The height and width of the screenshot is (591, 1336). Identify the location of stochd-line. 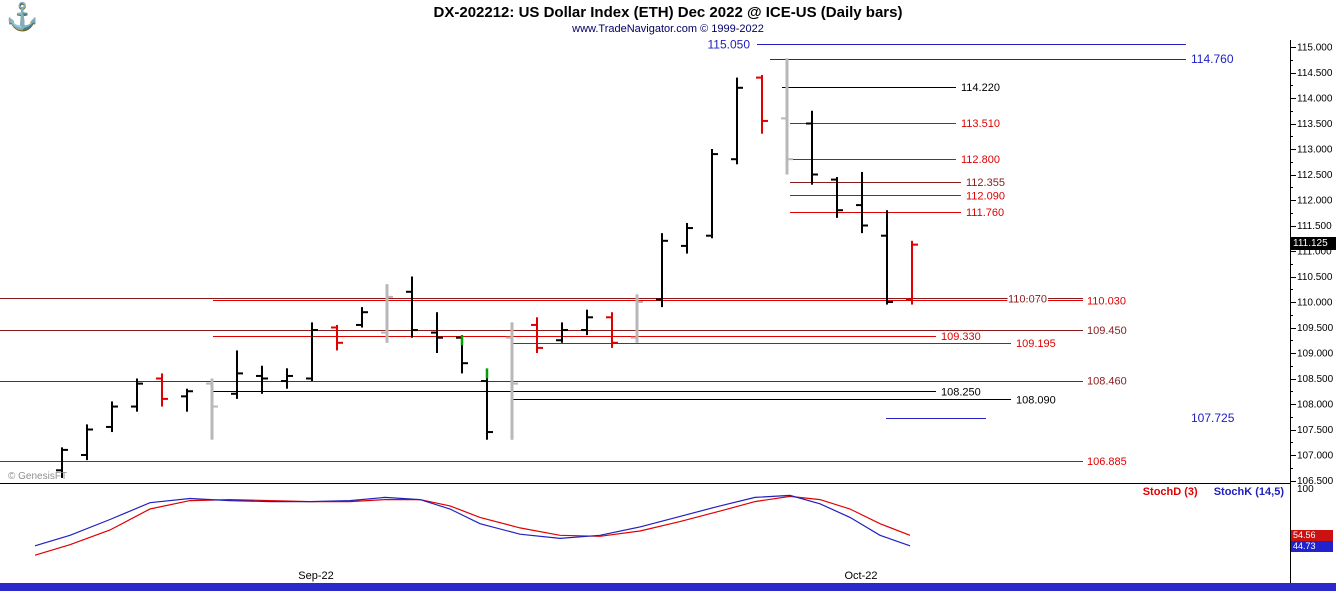
(472, 525).